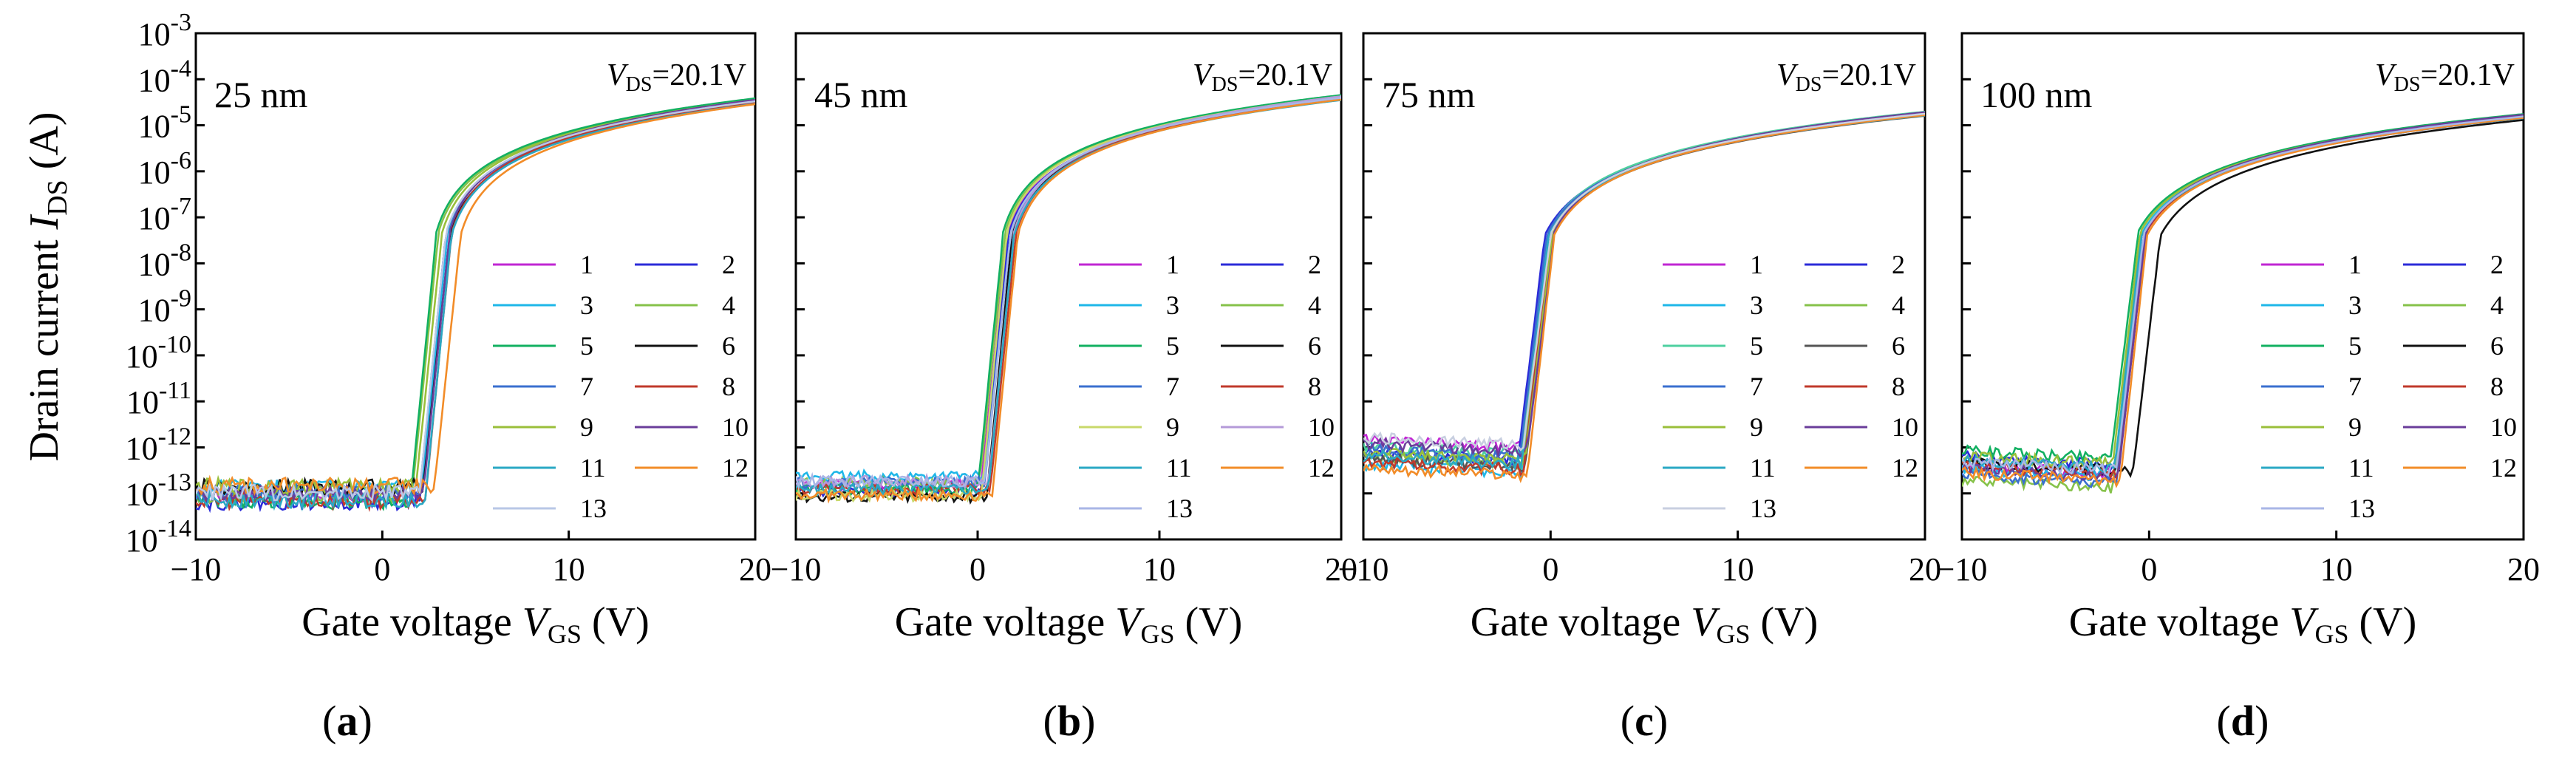 This screenshot has width=2576, height=767. Describe the element at coordinates (158, 353) in the screenshot. I see `y-tick-label: 10⁻¹⁰` at that location.